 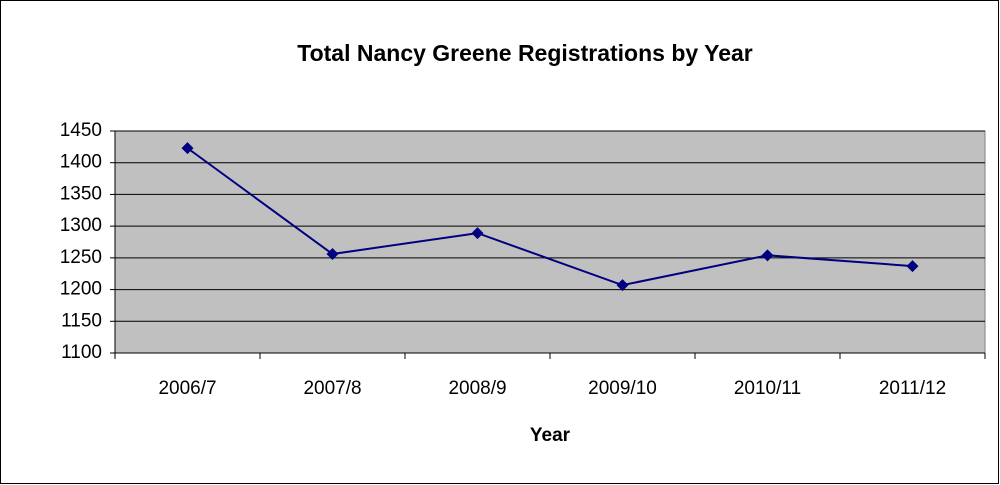 What do you see at coordinates (81, 257) in the screenshot?
I see `y-tick-label: 1250` at bounding box center [81, 257].